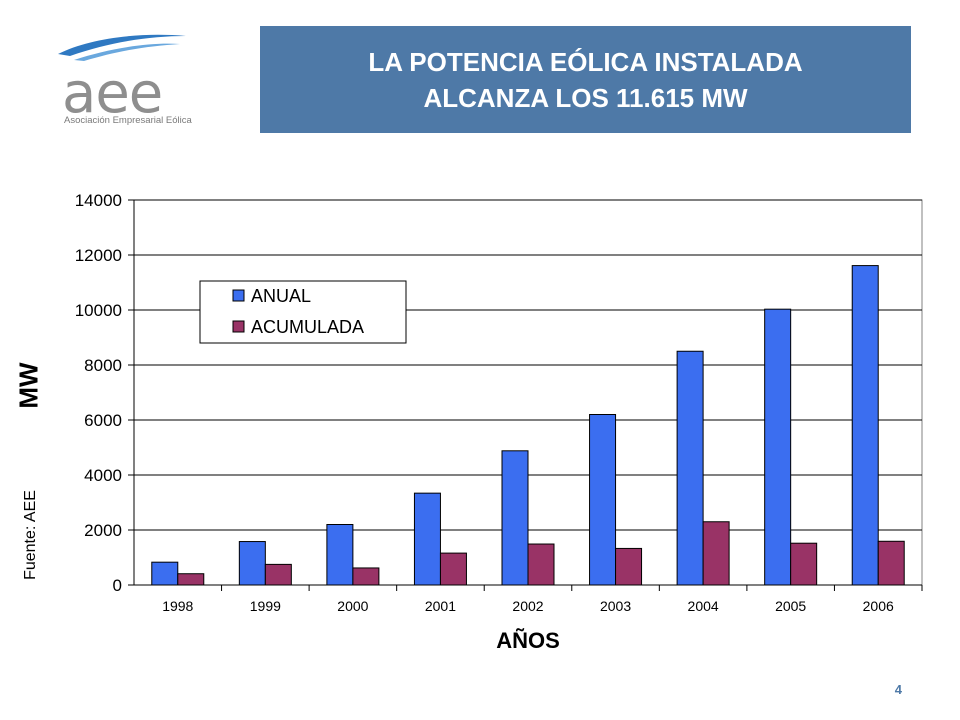 Image resolution: width=960 pixels, height=720 pixels. I want to click on bar-acumulada-2006, so click(891, 563).